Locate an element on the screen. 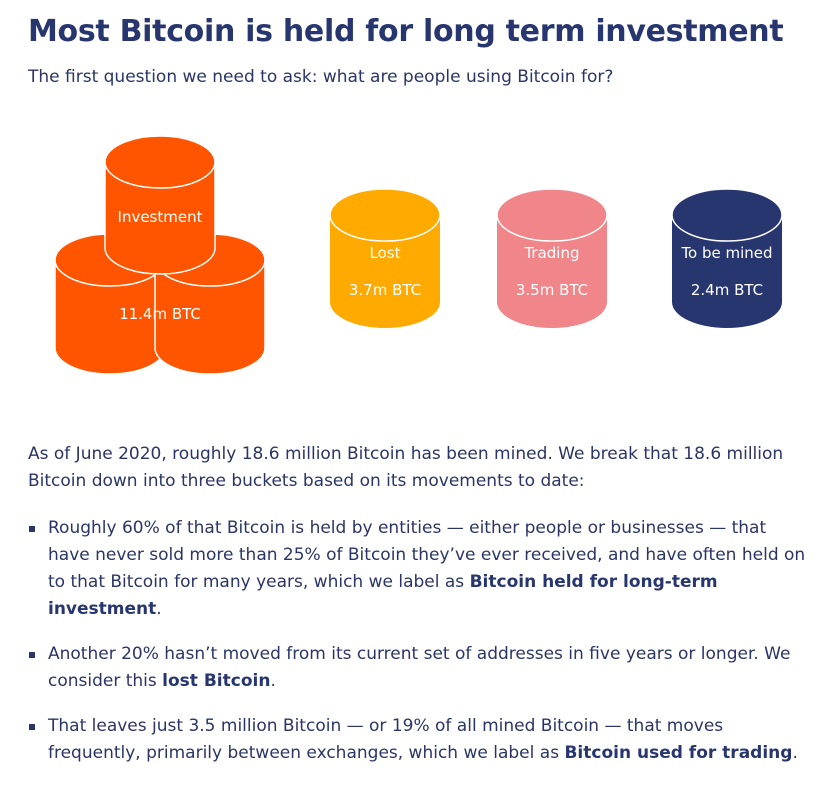 The height and width of the screenshot is (785, 825). trading-cylinder is located at coordinates (552, 258).